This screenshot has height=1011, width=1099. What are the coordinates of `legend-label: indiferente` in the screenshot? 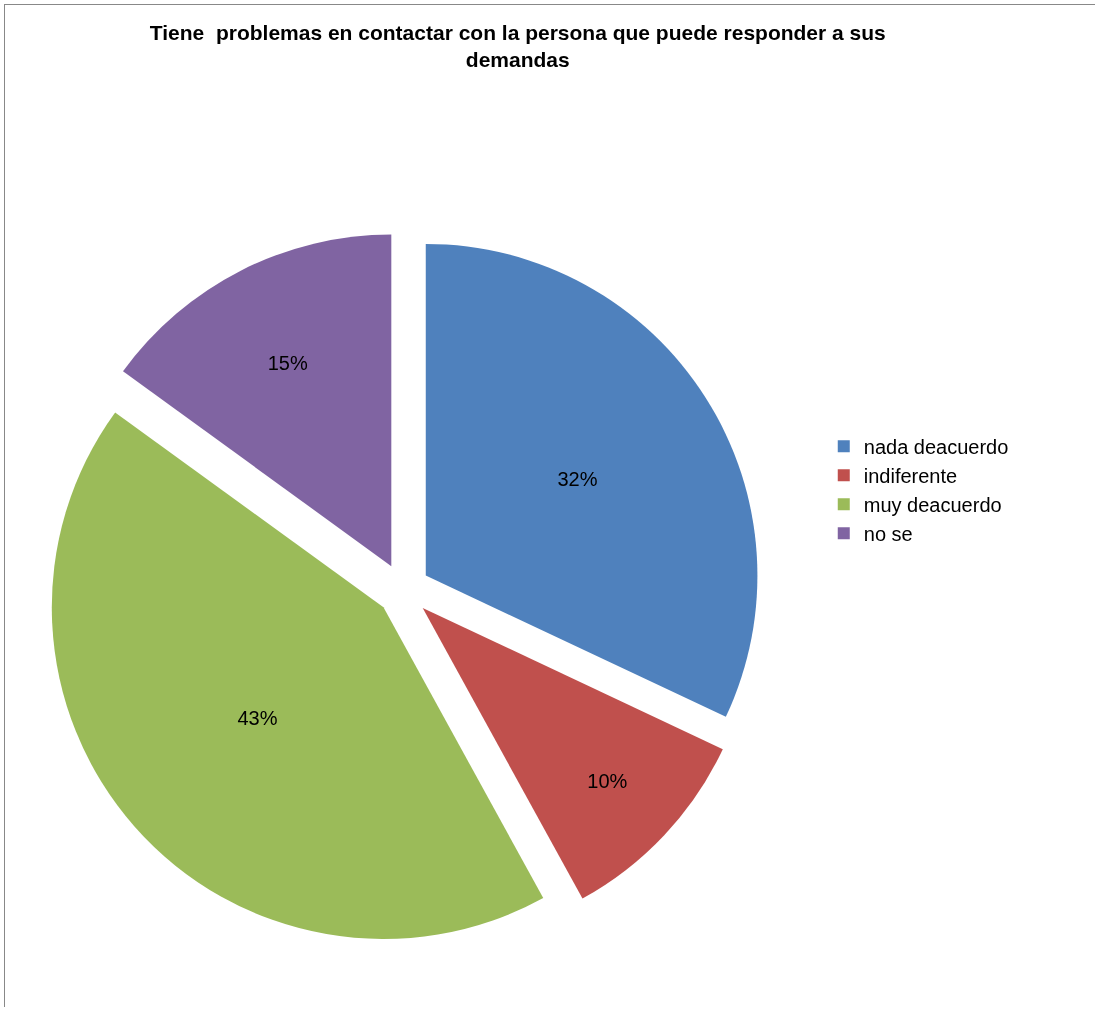 It's located at (910, 476).